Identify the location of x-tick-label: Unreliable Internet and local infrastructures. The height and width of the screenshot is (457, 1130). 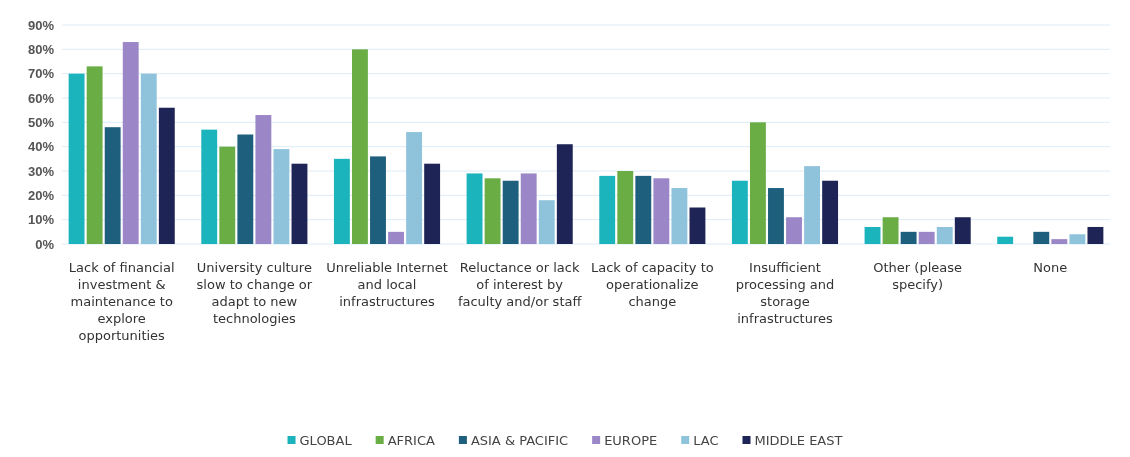
(387, 284).